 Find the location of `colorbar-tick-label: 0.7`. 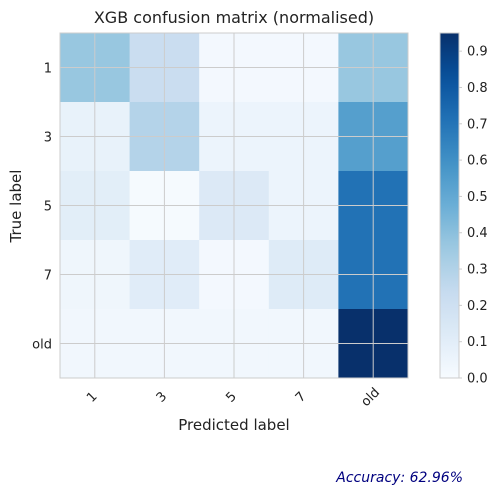

colorbar-tick-label: 0.7 is located at coordinates (477, 124).